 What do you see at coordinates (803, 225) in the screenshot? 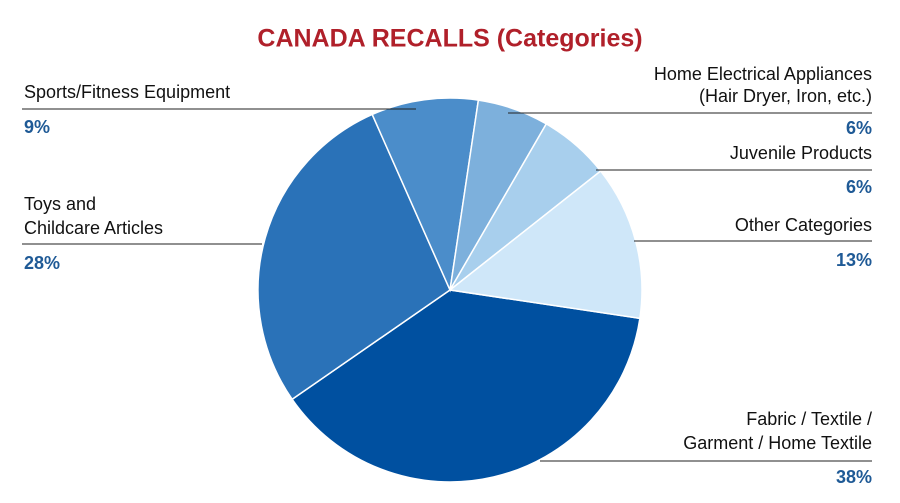
I see `slice-label: Other Categories` at bounding box center [803, 225].